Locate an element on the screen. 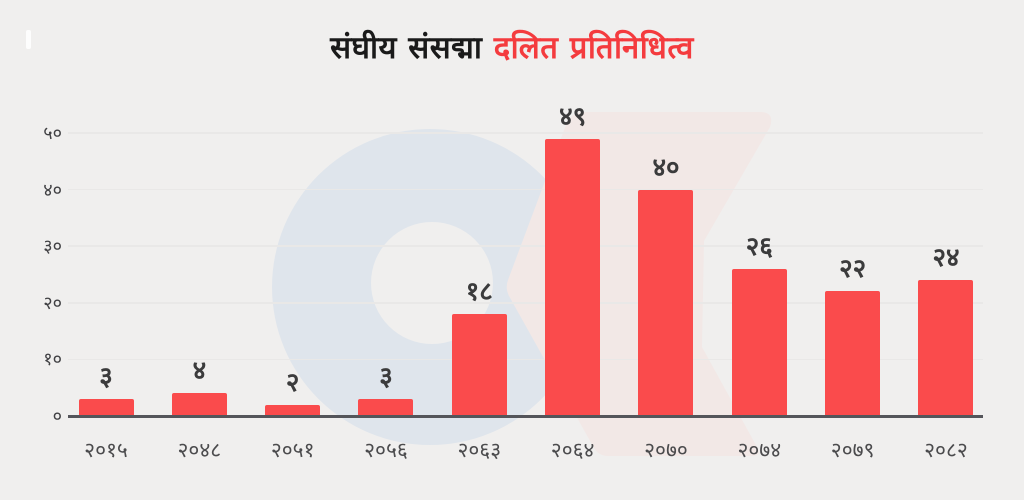  y-axis-tick-label: ३० is located at coordinates (52, 247).